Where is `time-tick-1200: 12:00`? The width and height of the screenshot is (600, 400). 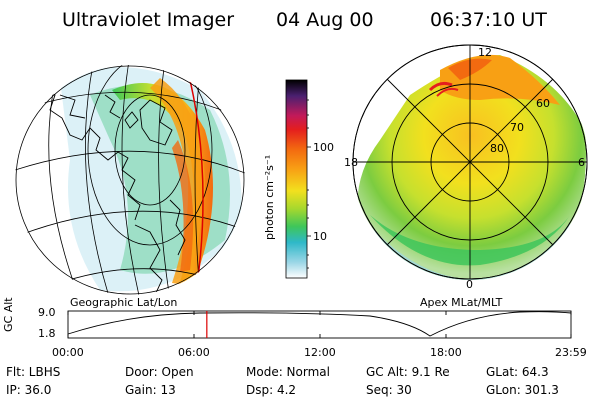
time-tick-1200: 12:00 is located at coordinates (320, 352).